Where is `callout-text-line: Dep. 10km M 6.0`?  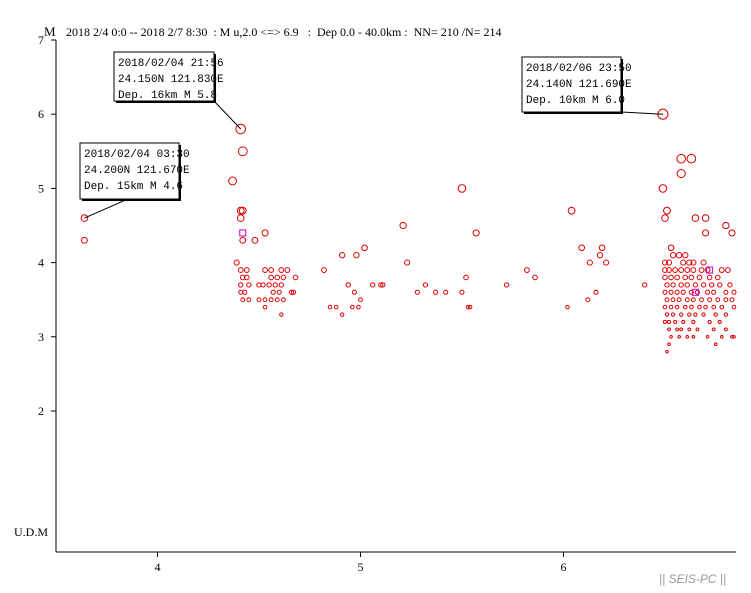
callout-text-line: Dep. 10km M 6.0 is located at coordinates (575, 101).